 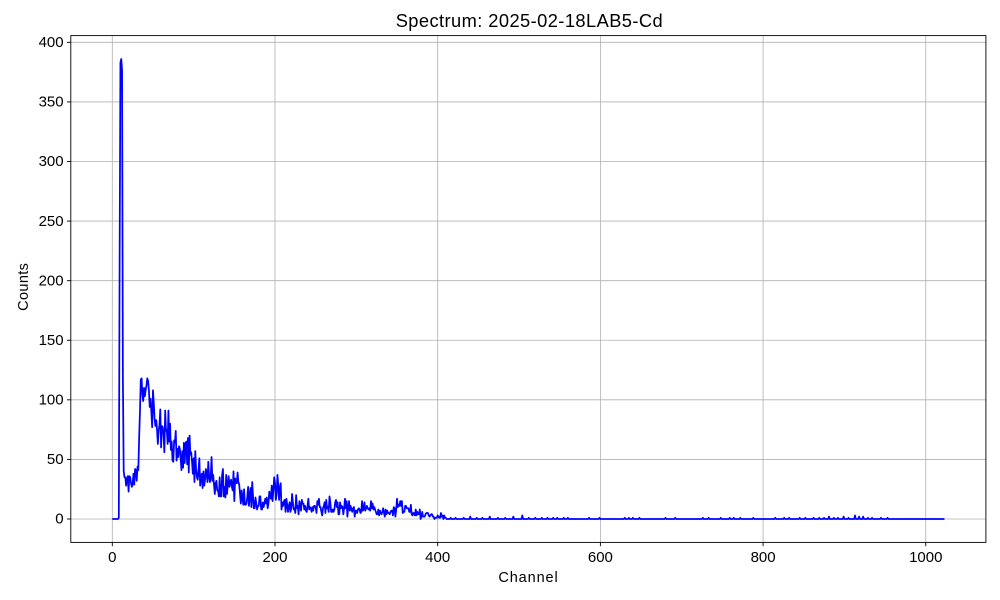 I want to click on svg-text: 150, so click(x=51, y=340).